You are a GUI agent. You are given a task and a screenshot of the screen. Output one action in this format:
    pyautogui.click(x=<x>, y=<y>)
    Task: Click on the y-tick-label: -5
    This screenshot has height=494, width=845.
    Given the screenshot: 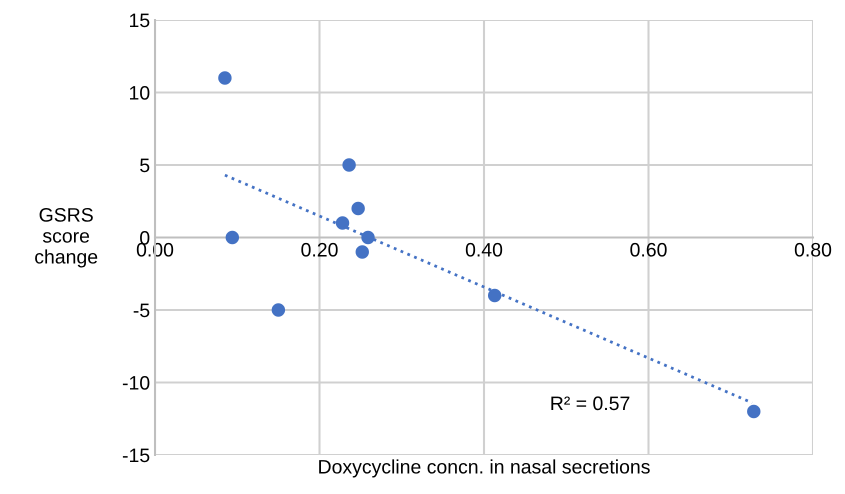 What is the action you would take?
    pyautogui.click(x=142, y=311)
    